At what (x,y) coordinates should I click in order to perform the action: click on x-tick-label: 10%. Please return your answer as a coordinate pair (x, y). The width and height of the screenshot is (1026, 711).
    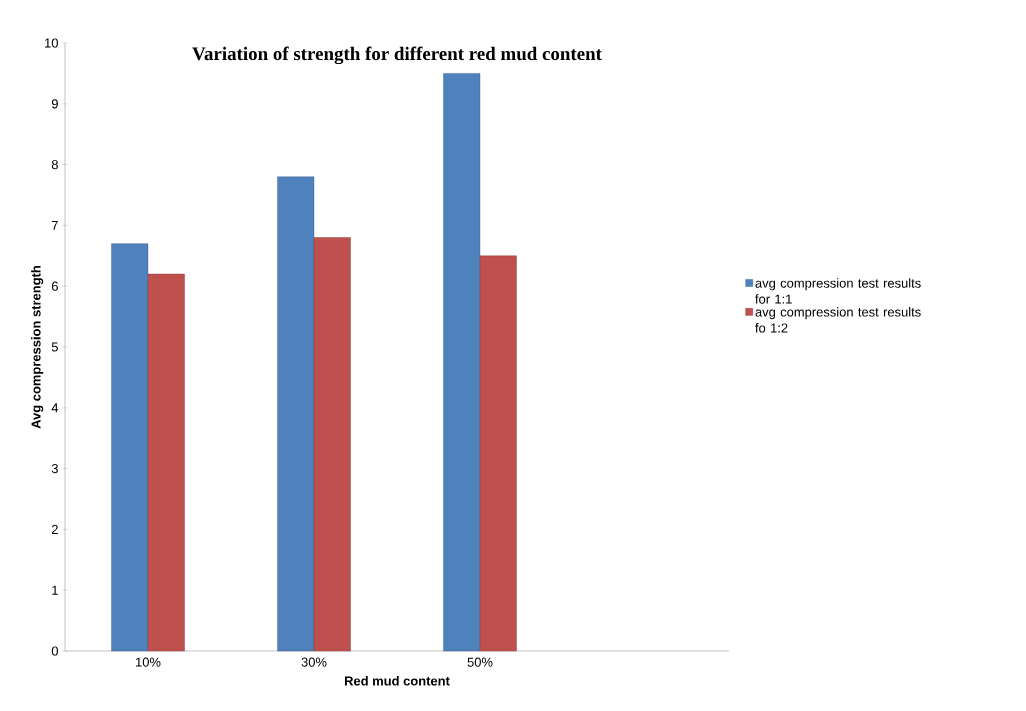
    Looking at the image, I should click on (148, 662).